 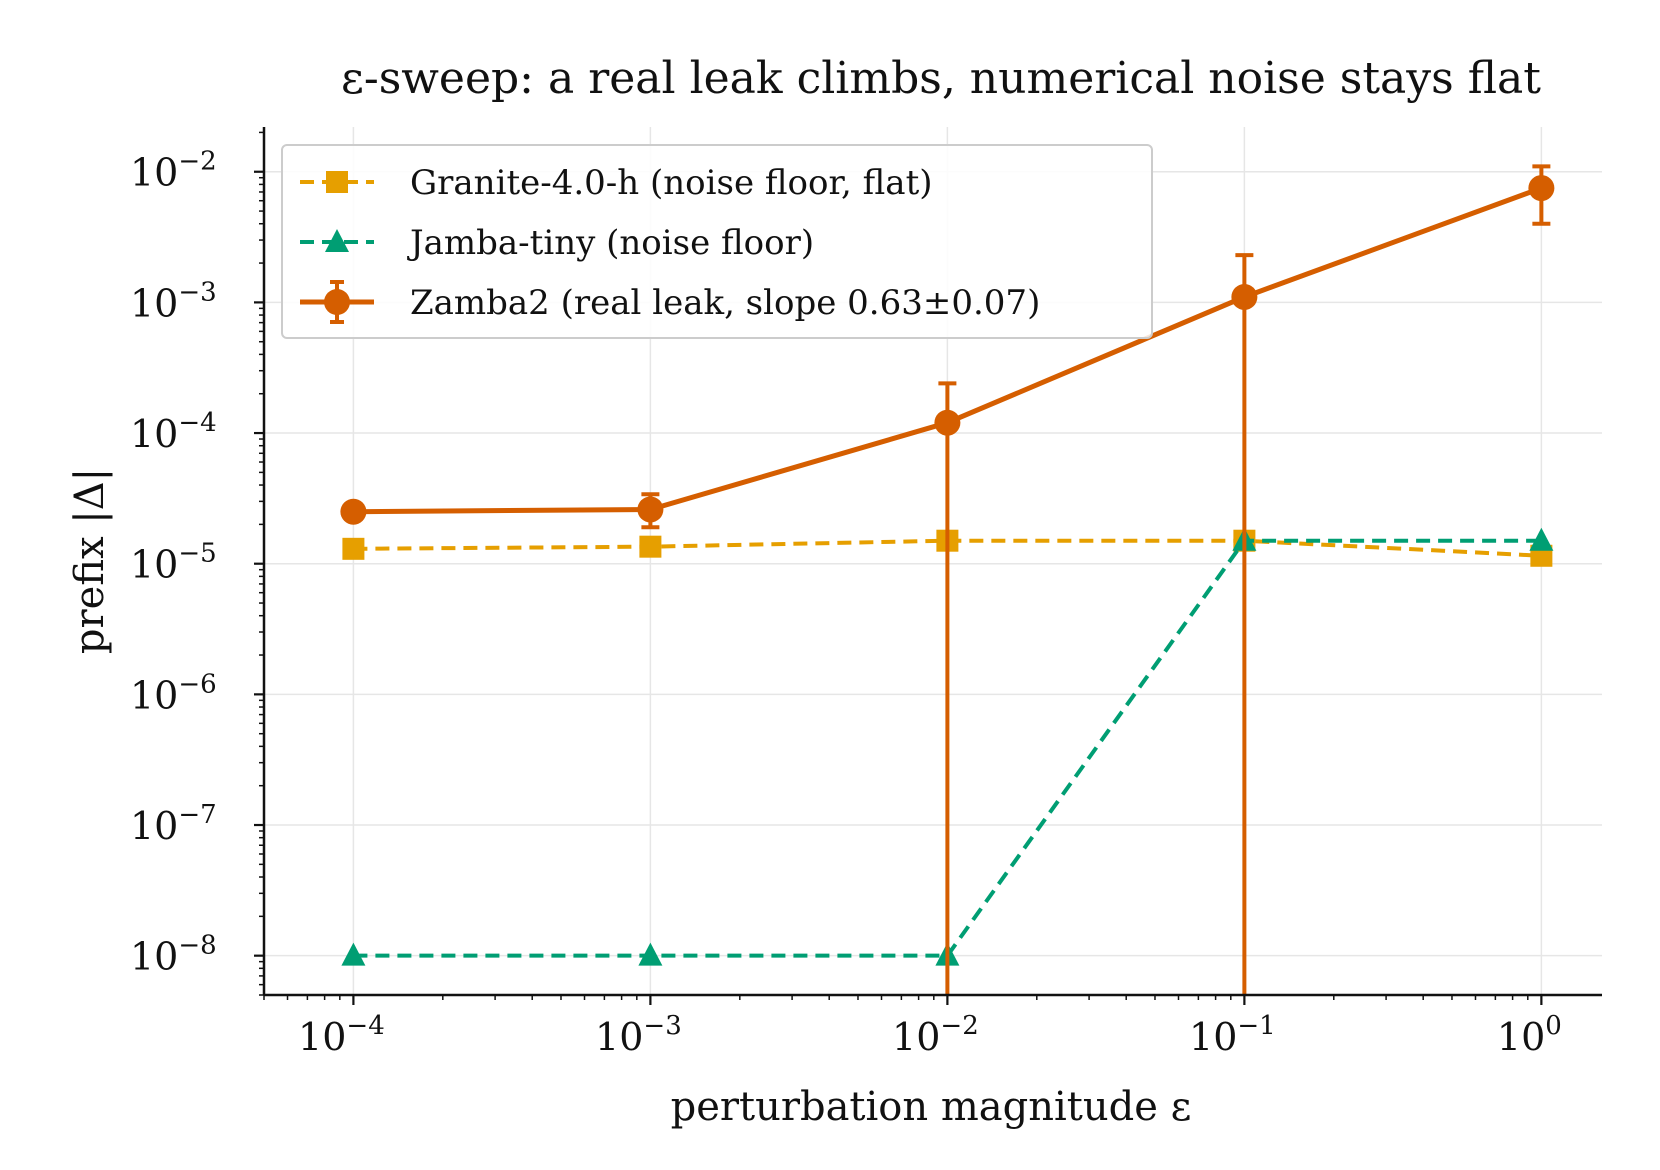 I want to click on x-tick-label: 10⁻⁴, so click(x=341, y=1035).